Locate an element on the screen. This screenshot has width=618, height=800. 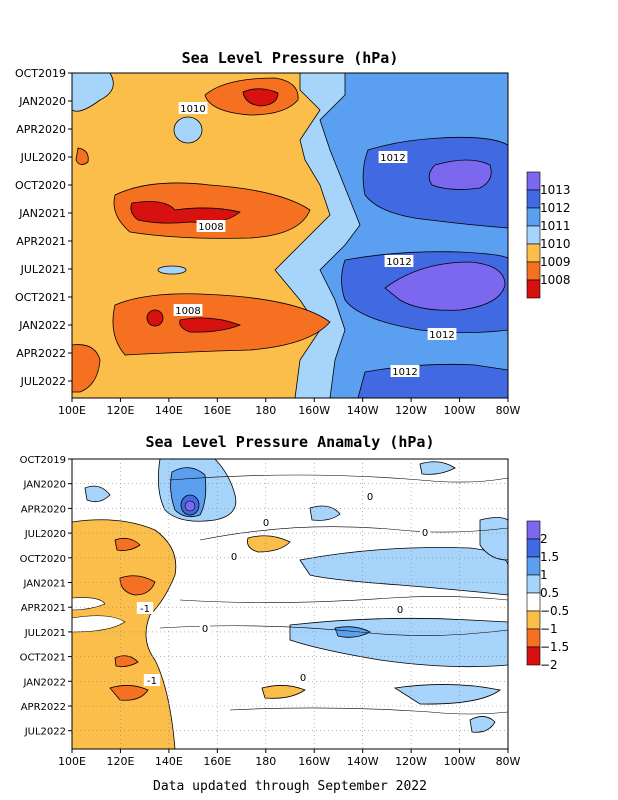
x-tick-label: 100W is located at coordinates (460, 410).